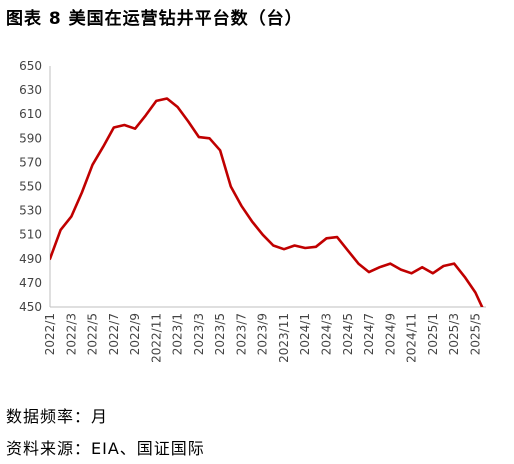  What do you see at coordinates (220, 334) in the screenshot?
I see `x-tick-label: 2023/5` at bounding box center [220, 334].